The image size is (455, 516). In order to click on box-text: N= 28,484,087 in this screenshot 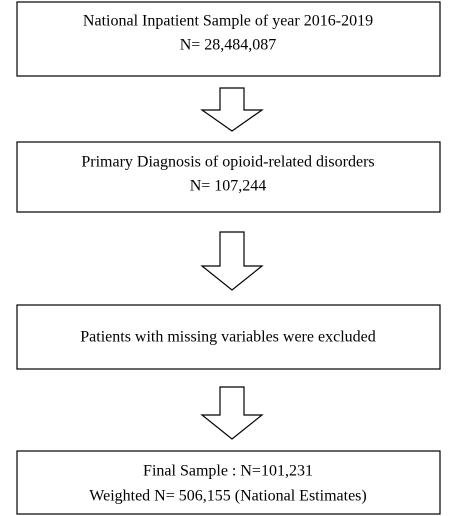, I will do `click(228, 45)`.